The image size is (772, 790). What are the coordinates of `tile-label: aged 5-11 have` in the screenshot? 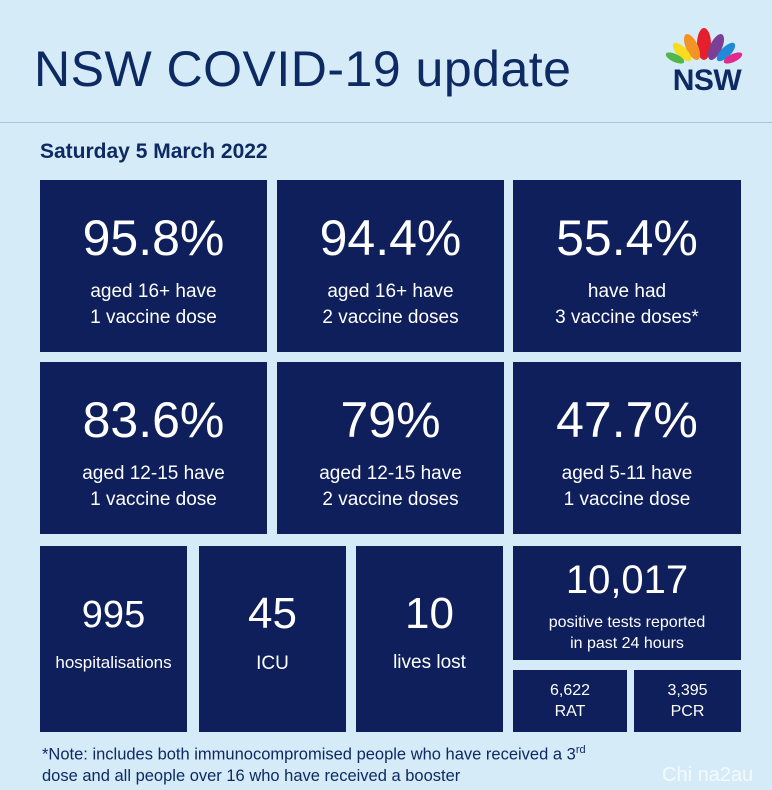 It's located at (627, 473).